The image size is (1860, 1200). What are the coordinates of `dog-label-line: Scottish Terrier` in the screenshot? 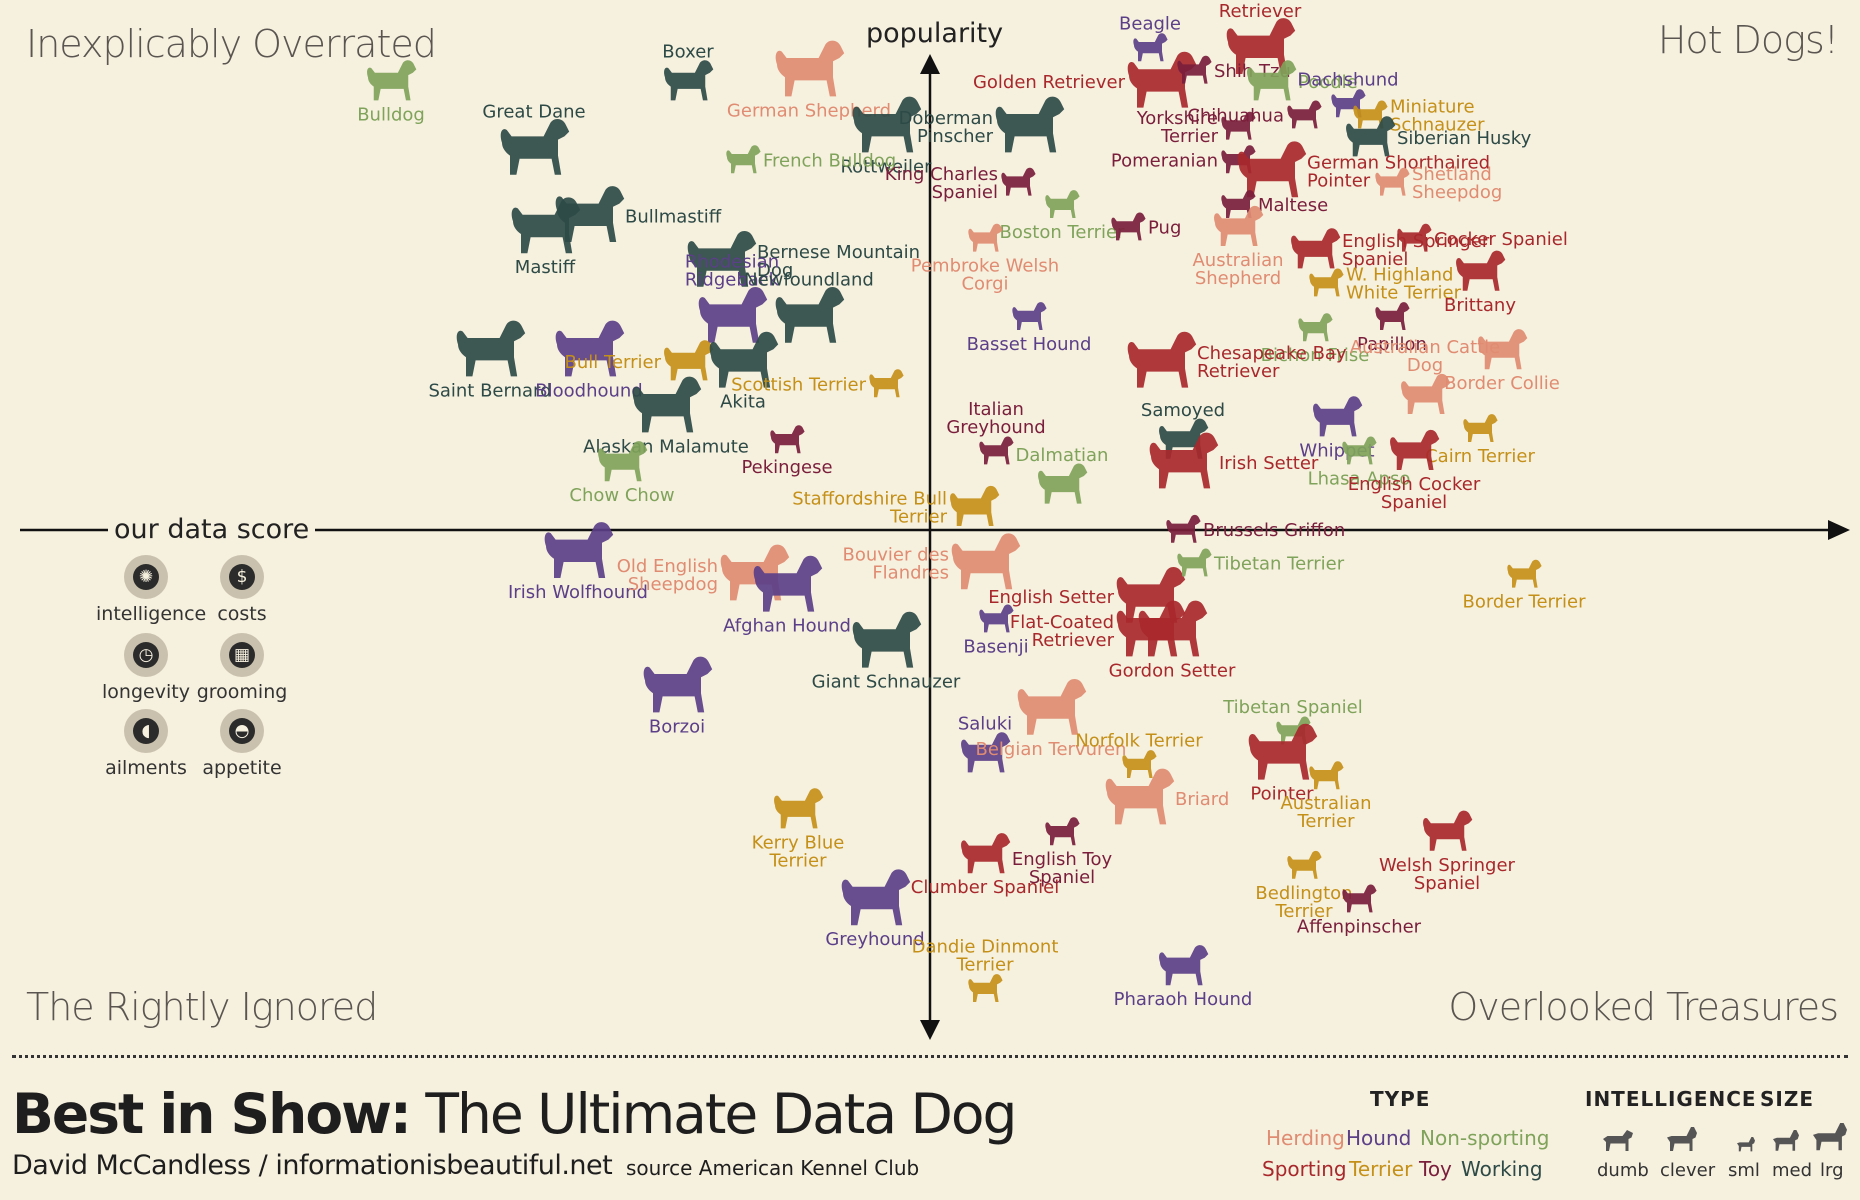 It's located at (799, 384).